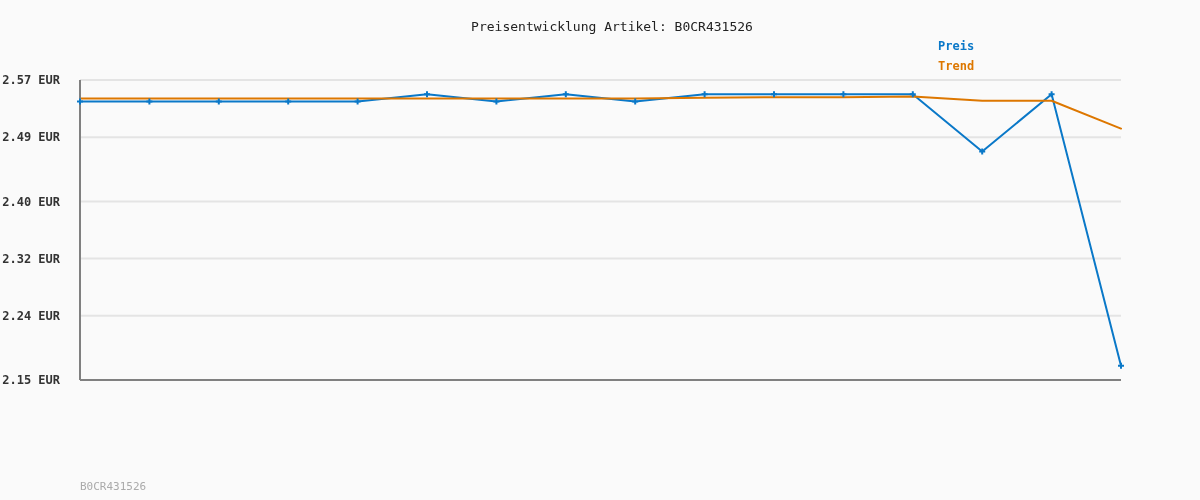 The image size is (1200, 500). What do you see at coordinates (31, 201) in the screenshot?
I see `y-tick-label: 2.40 EUR` at bounding box center [31, 201].